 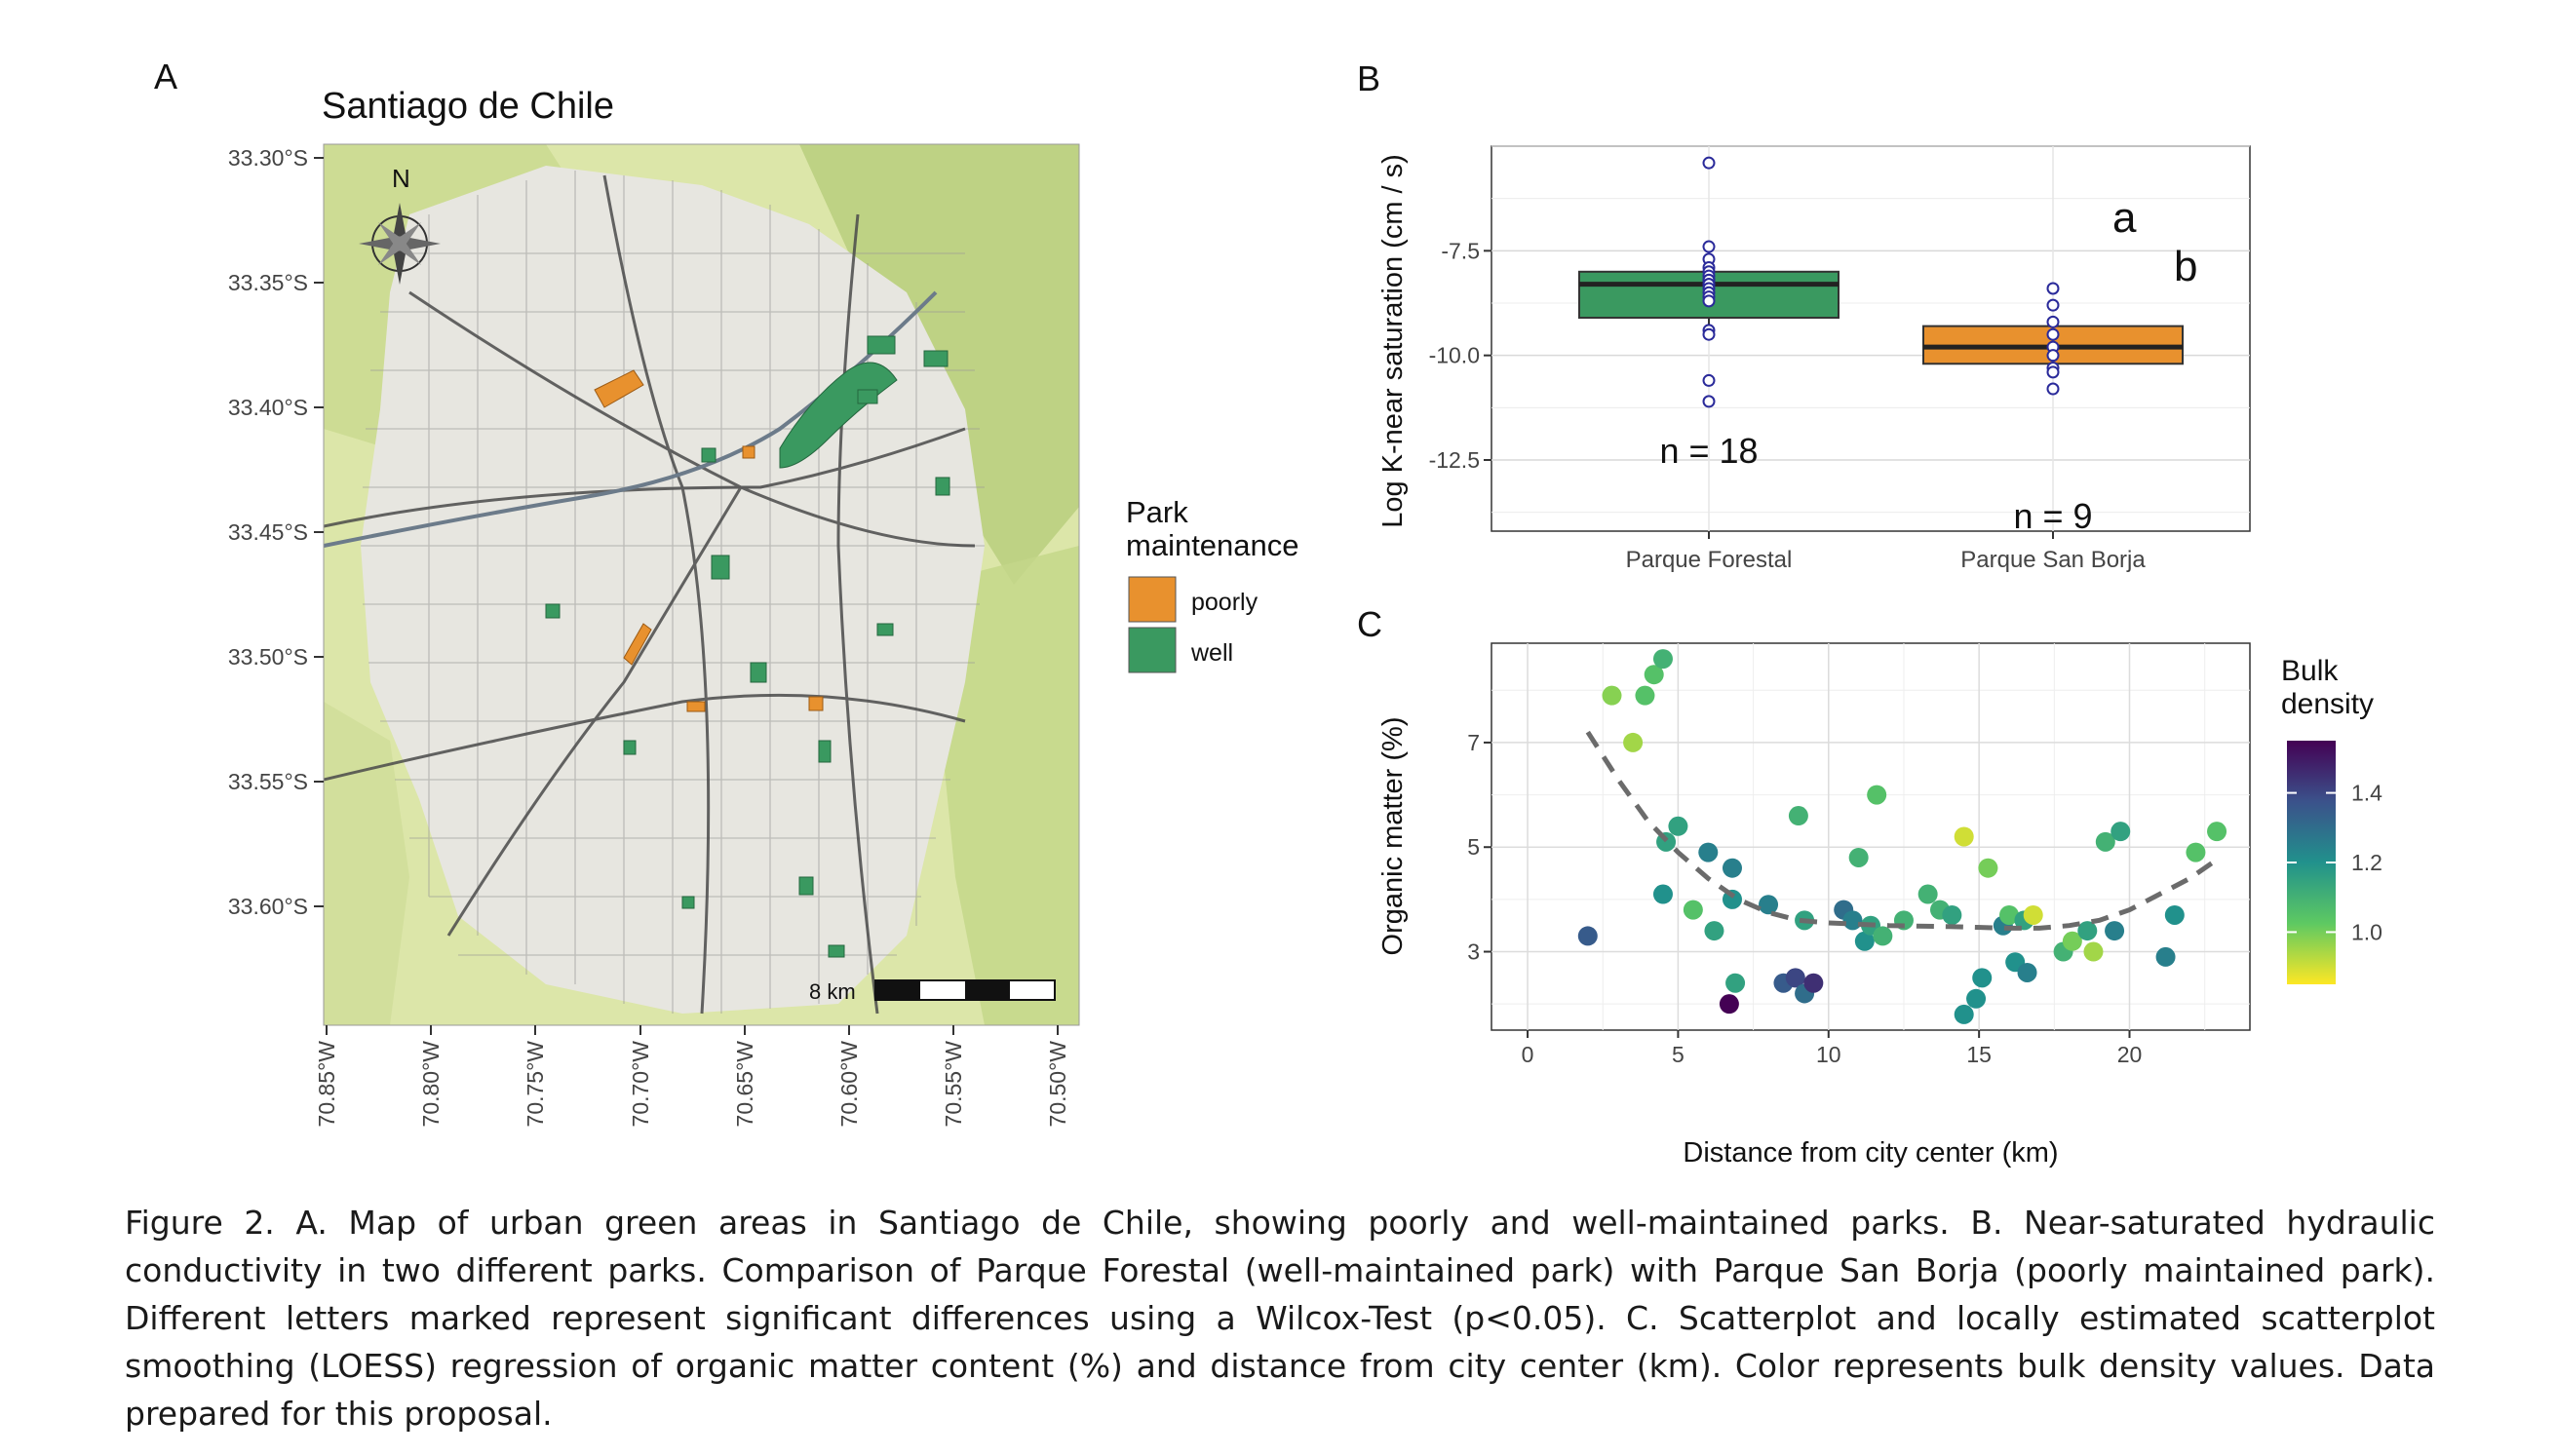 I want to click on scatter-y-tick: 7, so click(x=1473, y=742).